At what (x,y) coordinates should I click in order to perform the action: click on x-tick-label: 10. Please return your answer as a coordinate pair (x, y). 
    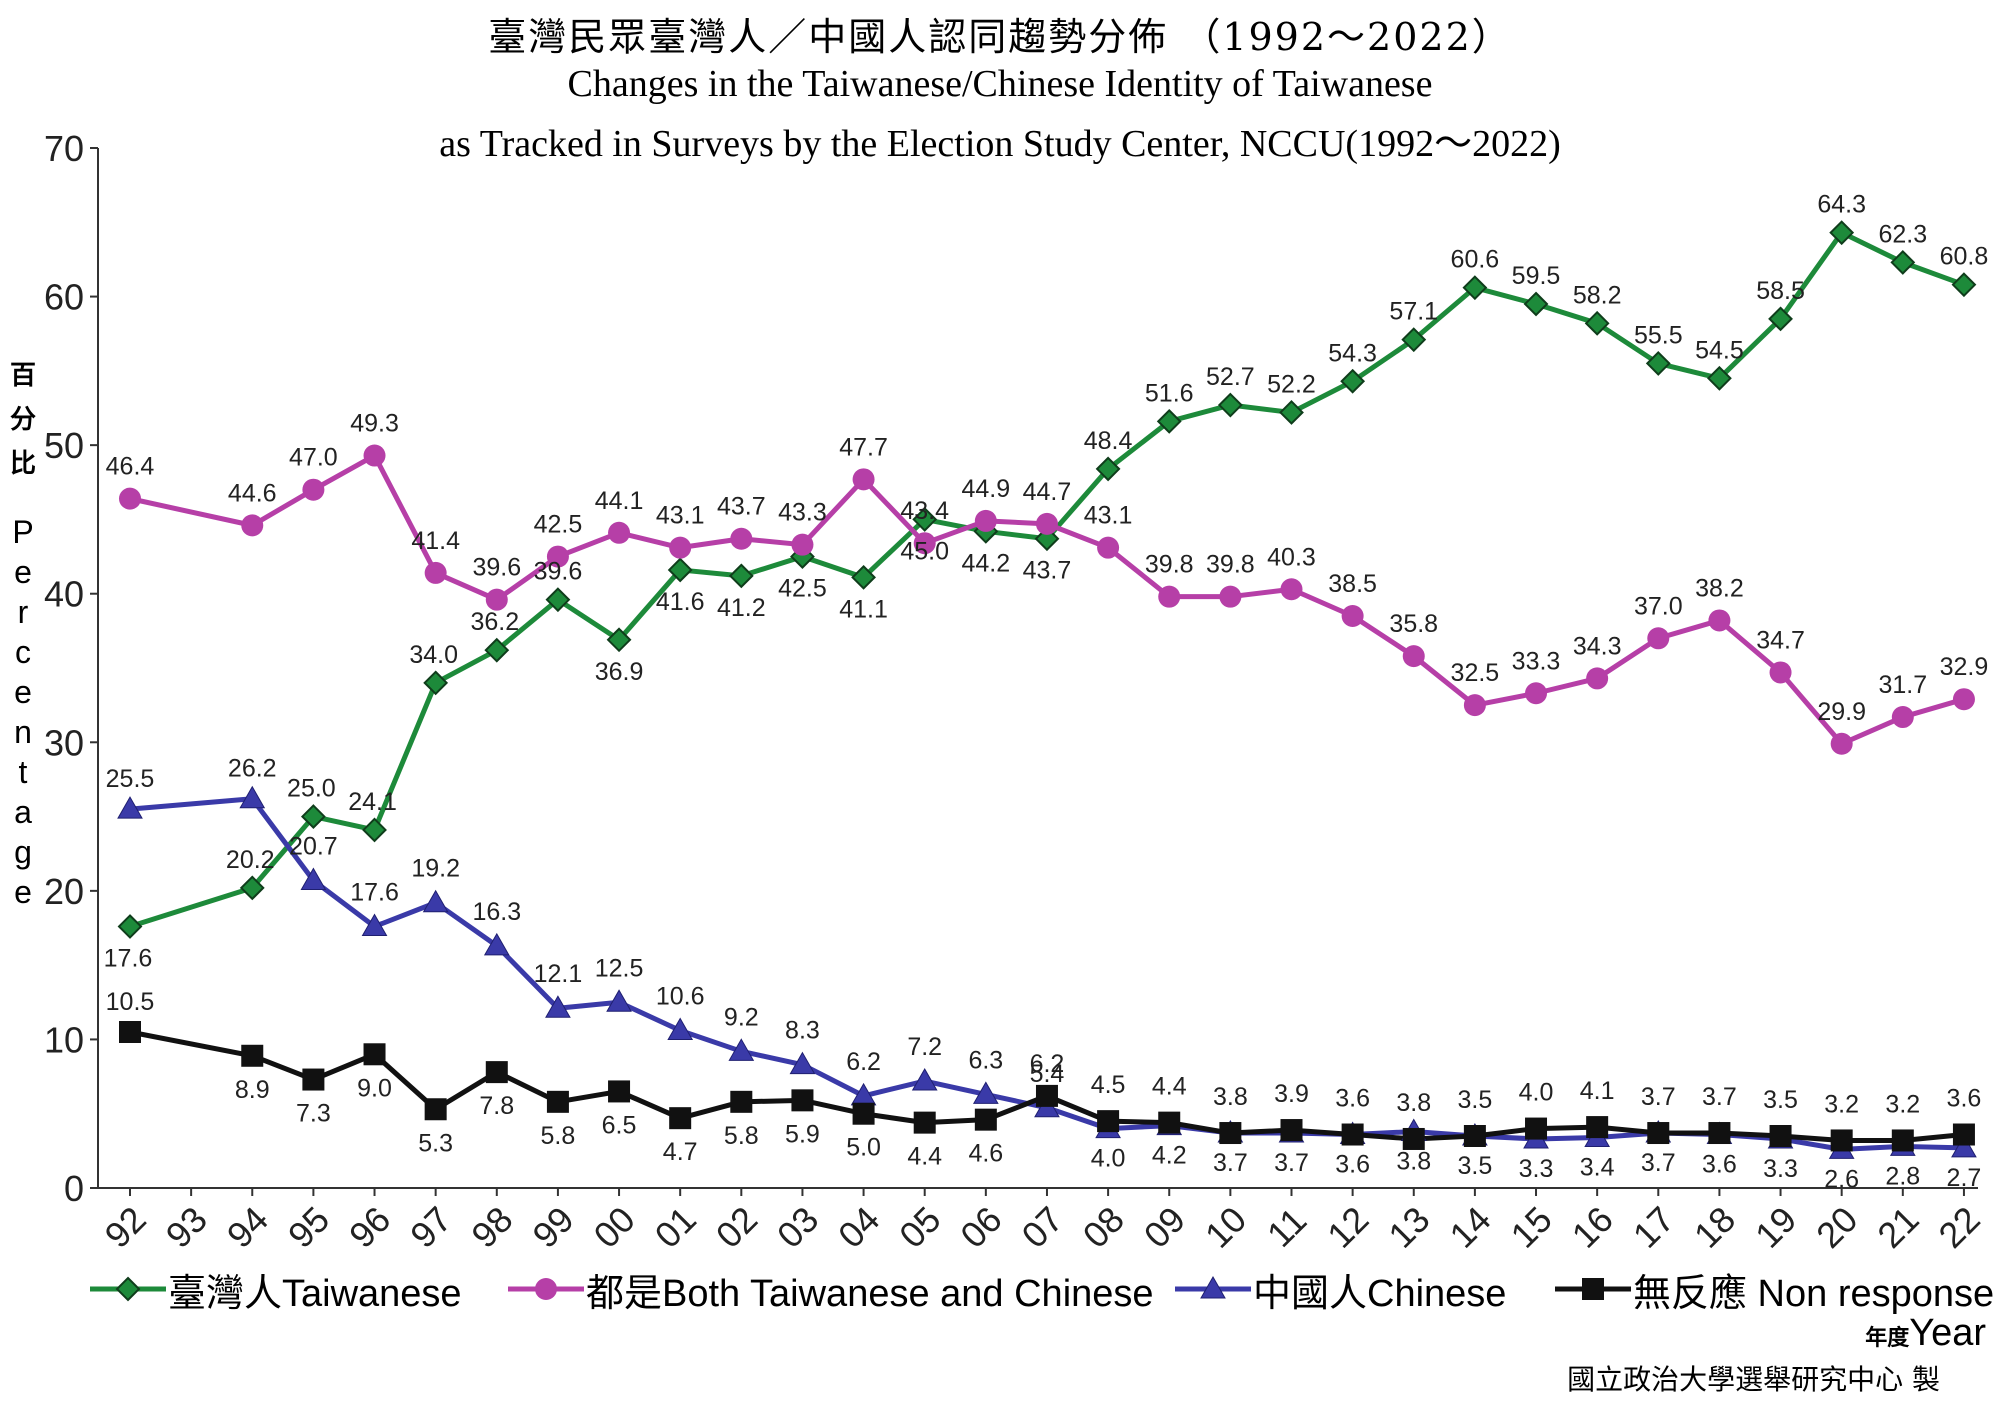
    Looking at the image, I should click on (1225, 1227).